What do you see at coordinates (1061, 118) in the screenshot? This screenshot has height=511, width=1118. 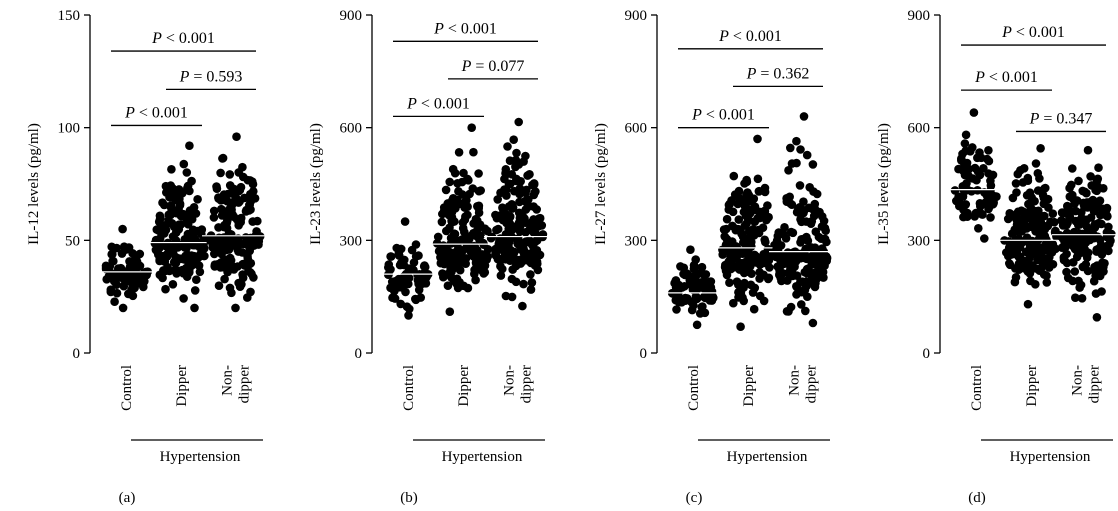 I see `p-value-label: P = 0.347` at bounding box center [1061, 118].